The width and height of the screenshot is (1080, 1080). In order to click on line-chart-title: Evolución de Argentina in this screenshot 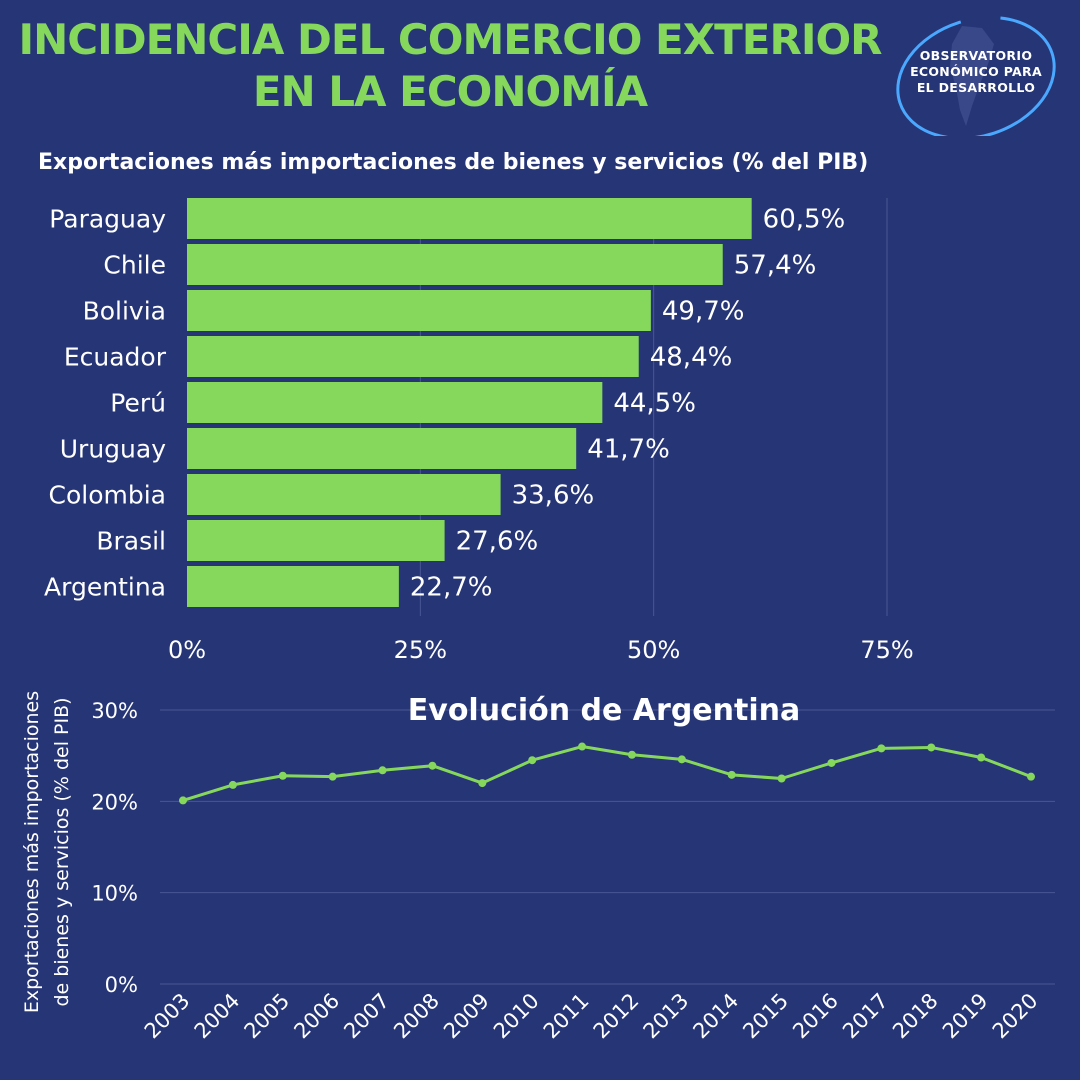, I will do `click(604, 710)`.